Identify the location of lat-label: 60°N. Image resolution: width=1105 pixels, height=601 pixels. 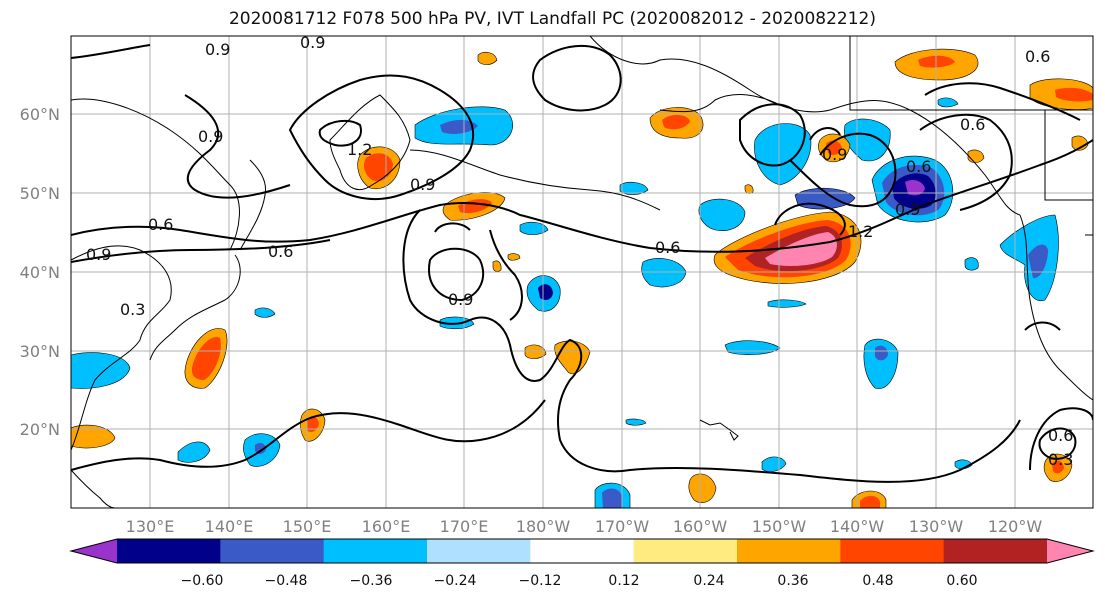
(40, 114).